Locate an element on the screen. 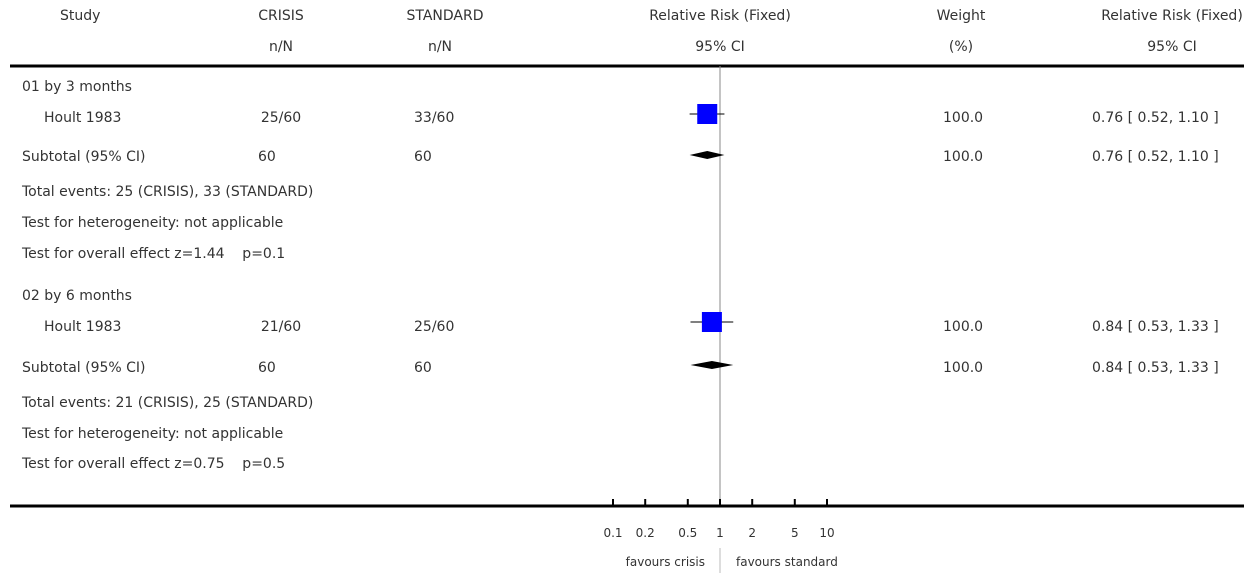 The image size is (1252, 573). tick-label: 0.1 is located at coordinates (613, 533).